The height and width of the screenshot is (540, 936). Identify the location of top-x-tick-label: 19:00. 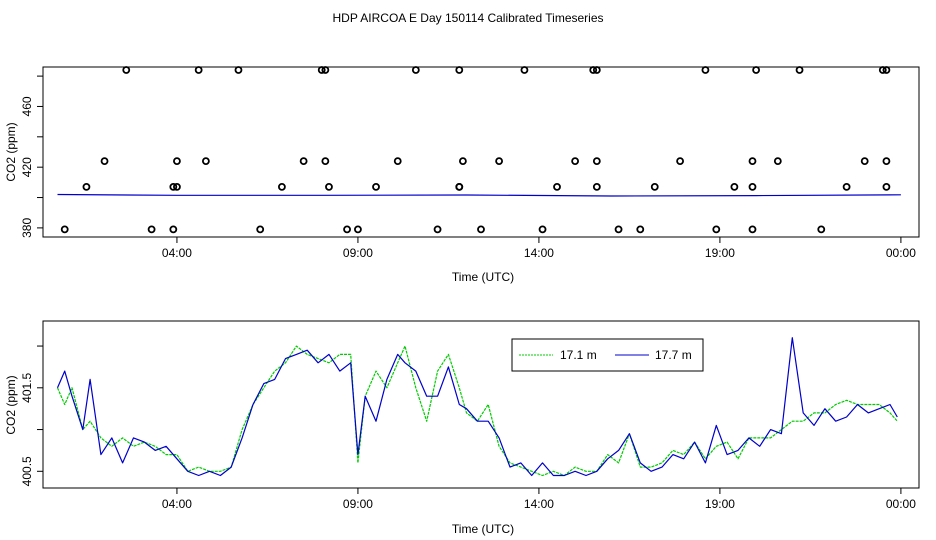
(720, 253).